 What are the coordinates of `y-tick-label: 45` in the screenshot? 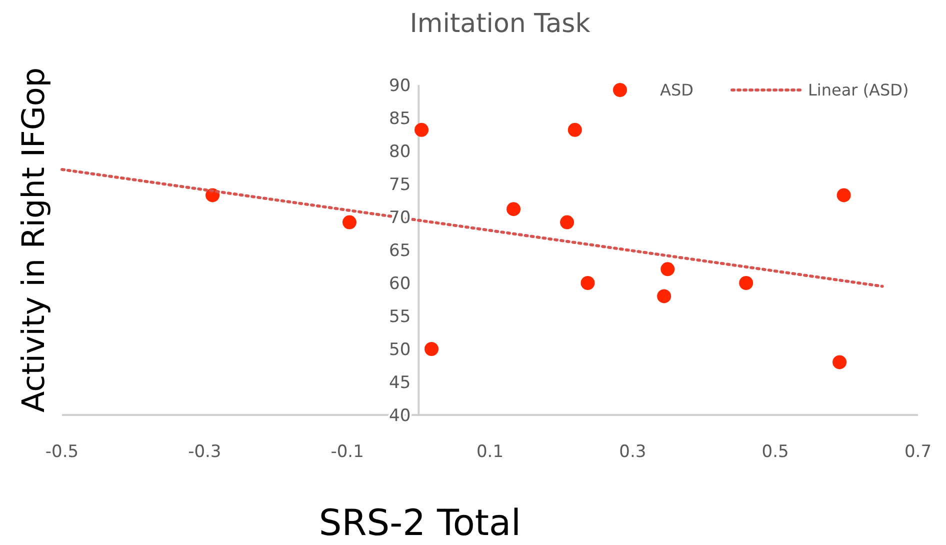 It's located at (400, 382).